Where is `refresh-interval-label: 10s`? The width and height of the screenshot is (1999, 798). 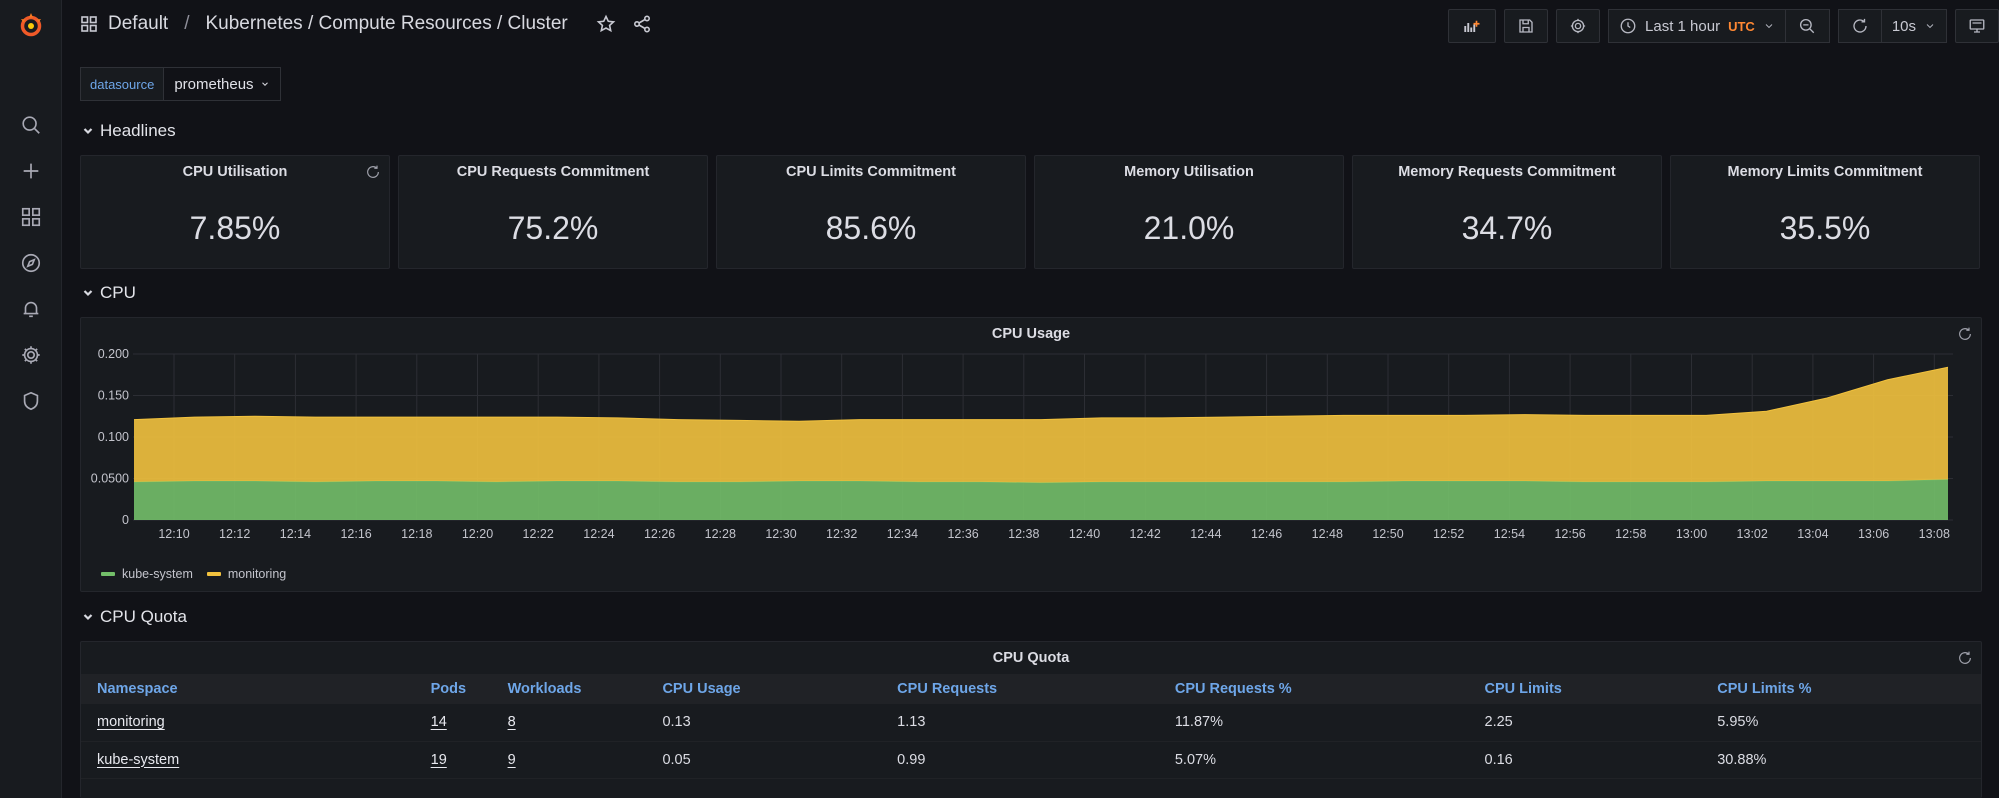
refresh-interval-label: 10s is located at coordinates (1903, 26).